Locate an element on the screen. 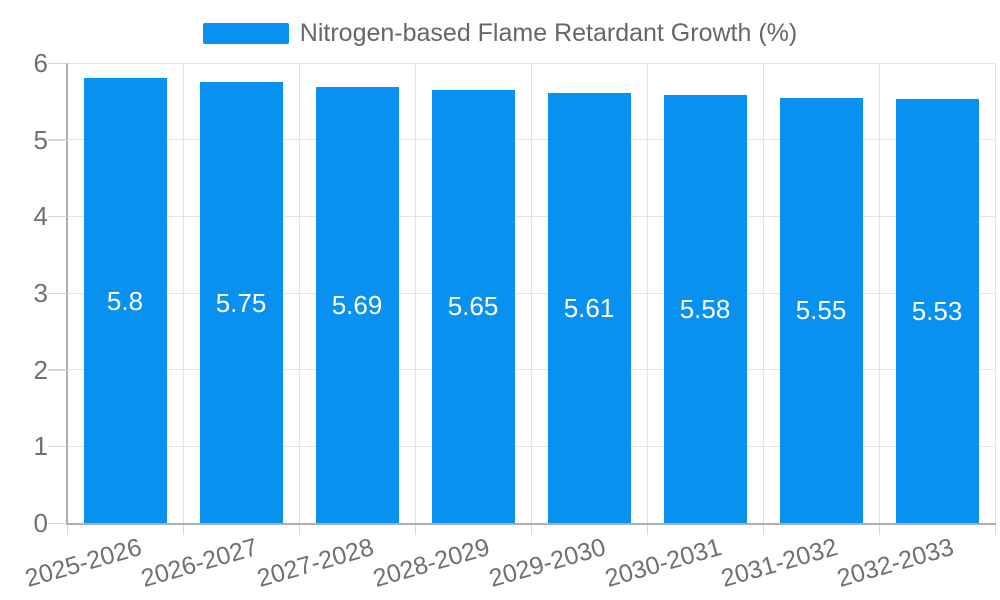  y-tick-label: 0 is located at coordinates (40, 523).